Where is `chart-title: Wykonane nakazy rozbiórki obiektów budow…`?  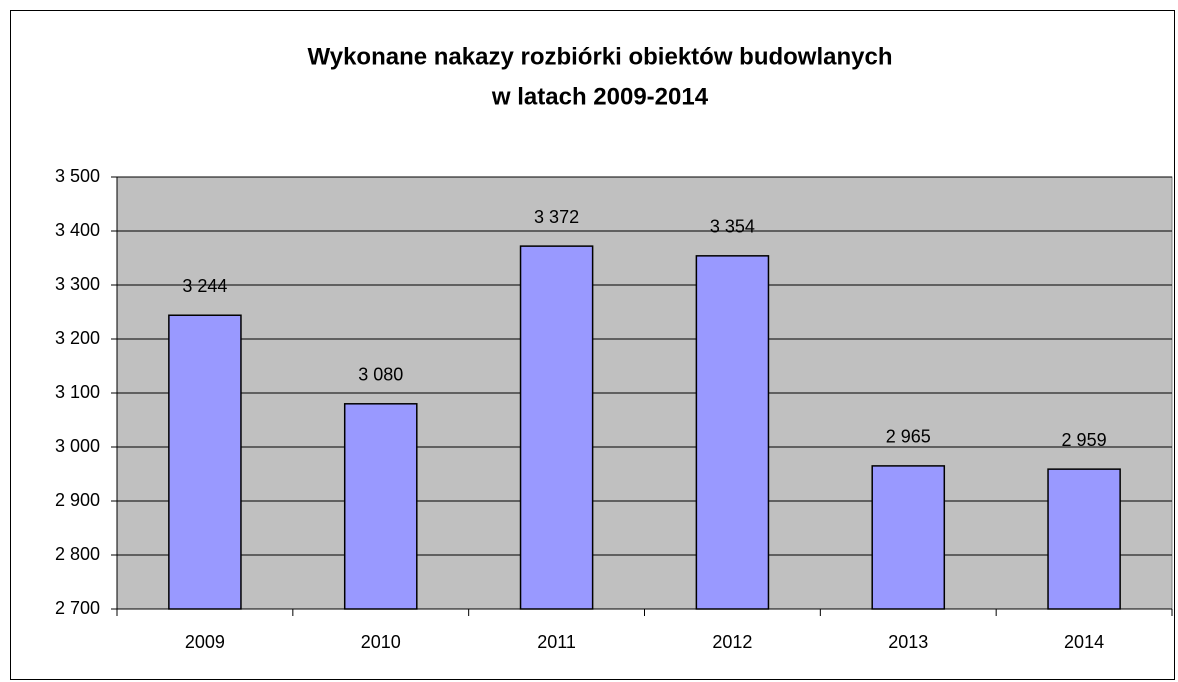
chart-title: Wykonane nakazy rozbiórki obiektów budow… is located at coordinates (600, 56).